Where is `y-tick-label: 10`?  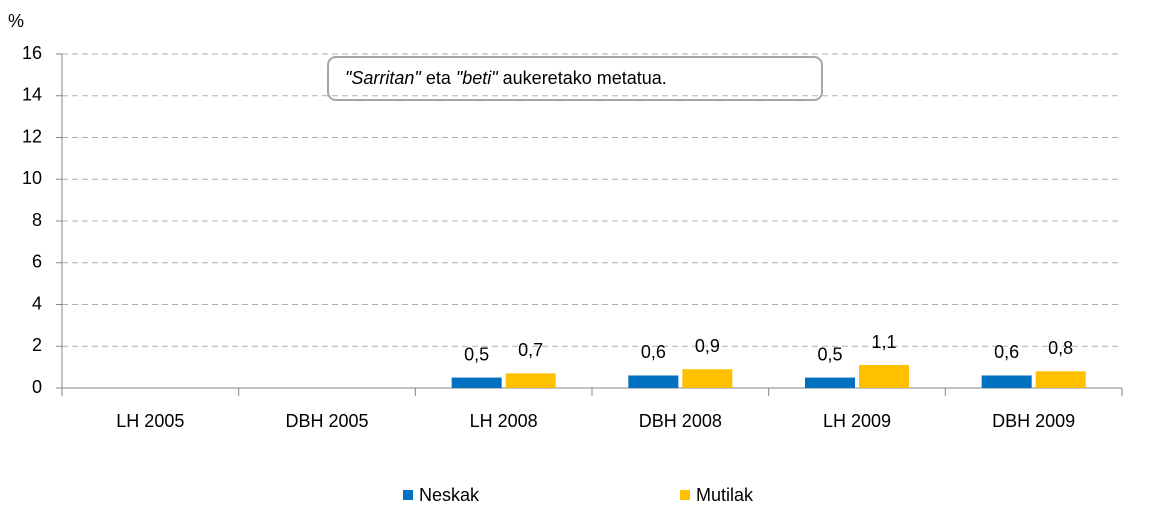
y-tick-label: 10 is located at coordinates (32, 178).